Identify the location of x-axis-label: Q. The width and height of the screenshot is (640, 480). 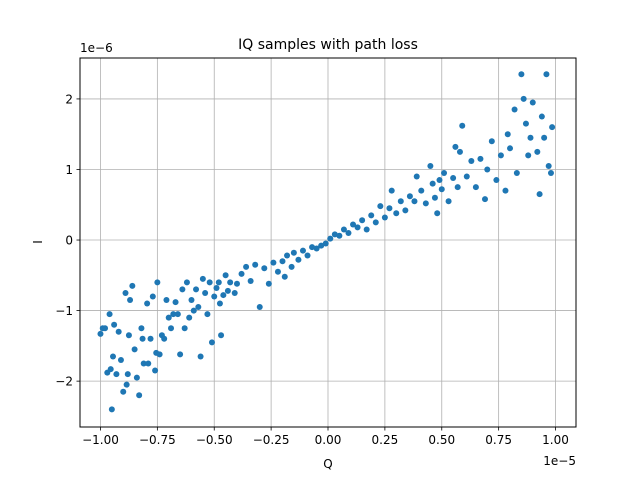
(327, 464).